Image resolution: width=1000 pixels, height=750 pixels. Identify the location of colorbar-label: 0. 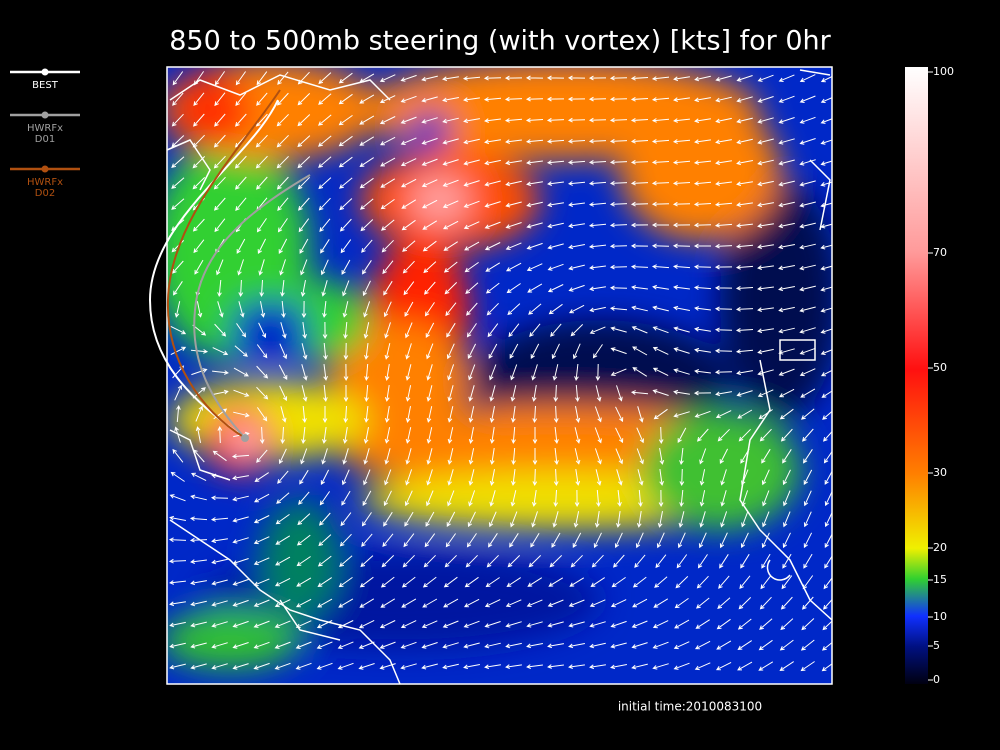
(936, 679).